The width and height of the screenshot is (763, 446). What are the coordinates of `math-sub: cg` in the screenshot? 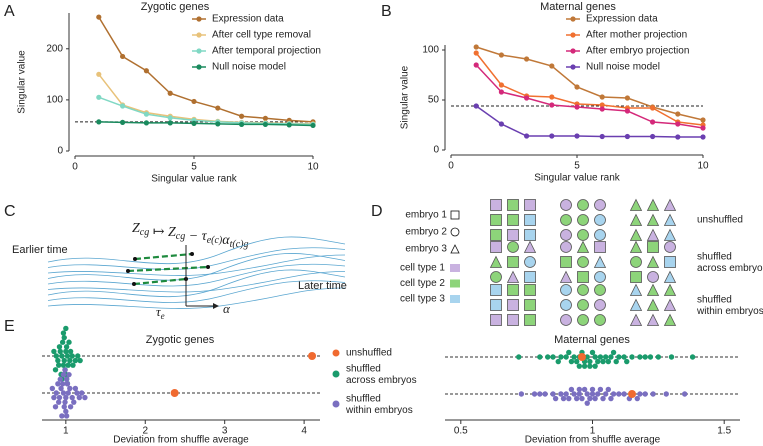 It's located at (144, 232).